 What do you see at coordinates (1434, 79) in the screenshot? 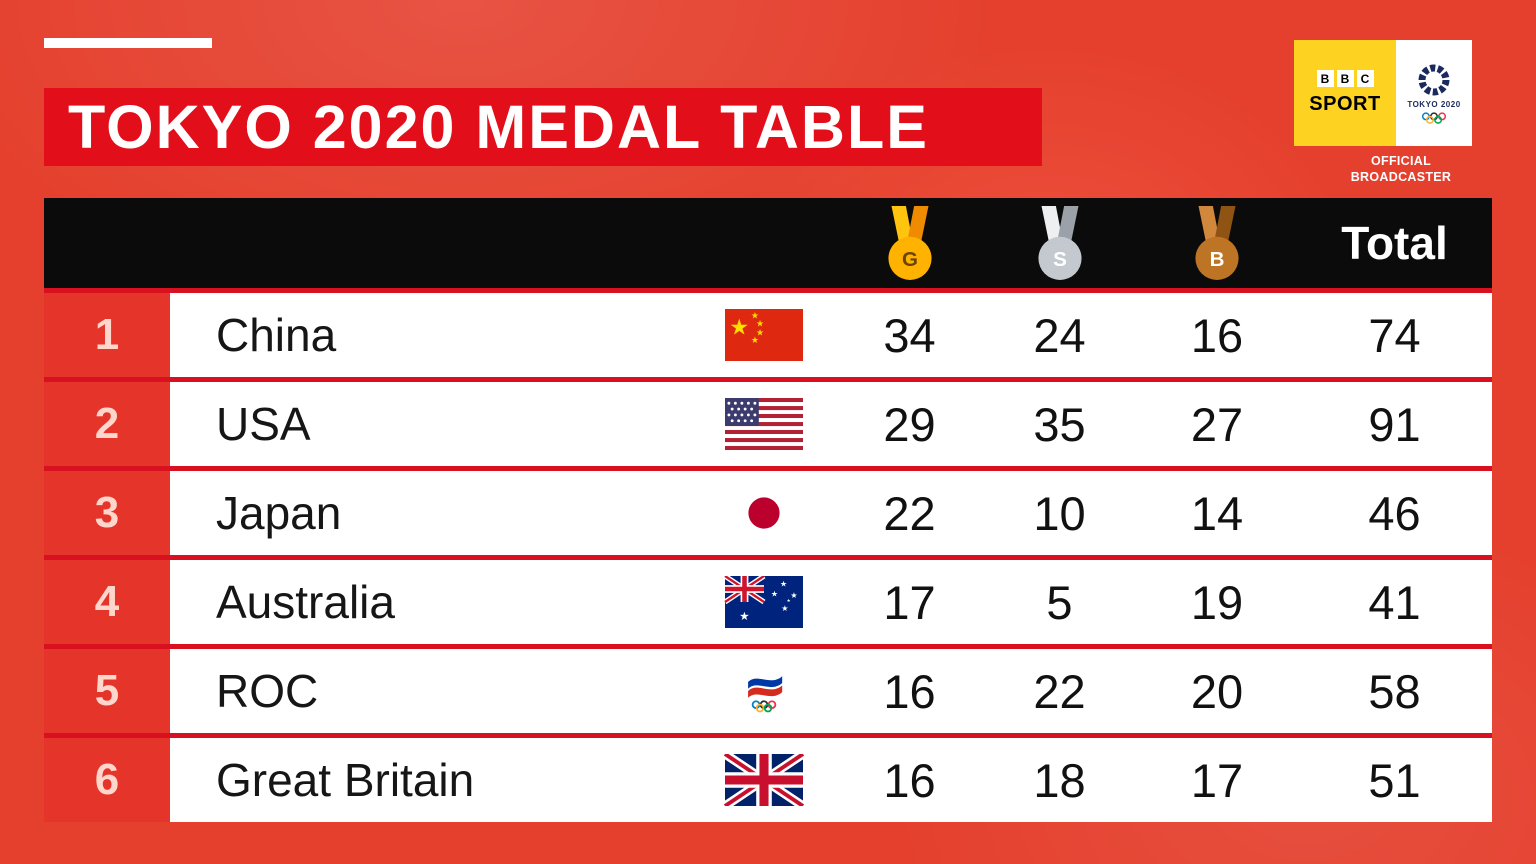
I see `tokyo-emblem-icon` at bounding box center [1434, 79].